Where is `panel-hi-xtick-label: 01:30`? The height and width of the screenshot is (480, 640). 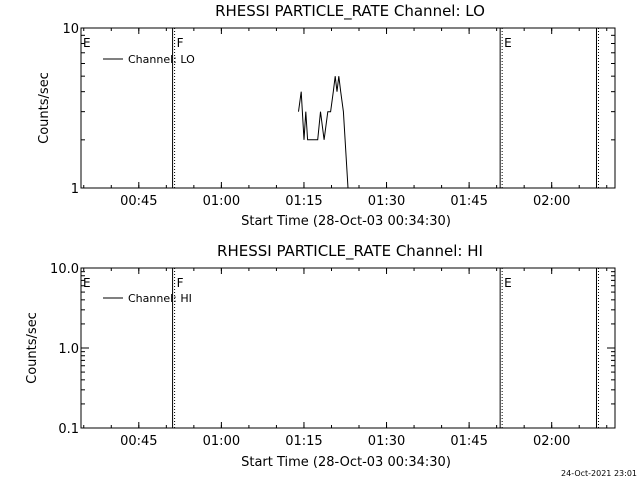 panel-hi-xtick-label: 01:30 is located at coordinates (386, 441).